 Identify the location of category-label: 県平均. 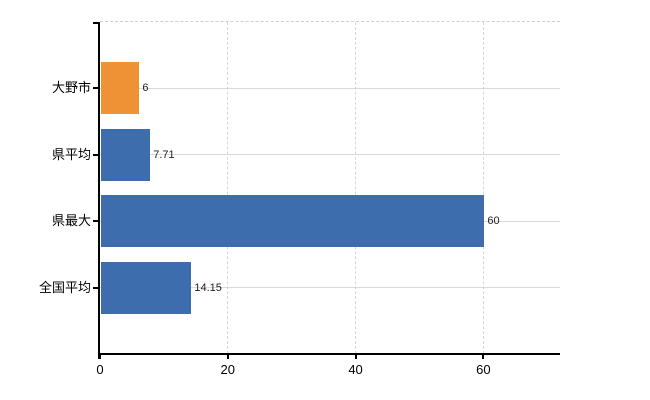
(71, 154).